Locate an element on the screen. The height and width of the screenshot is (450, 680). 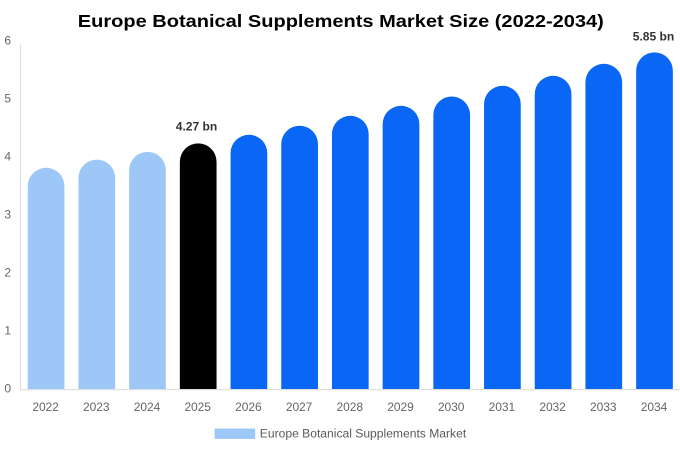
svg-text: 5.85 bn is located at coordinates (654, 37).